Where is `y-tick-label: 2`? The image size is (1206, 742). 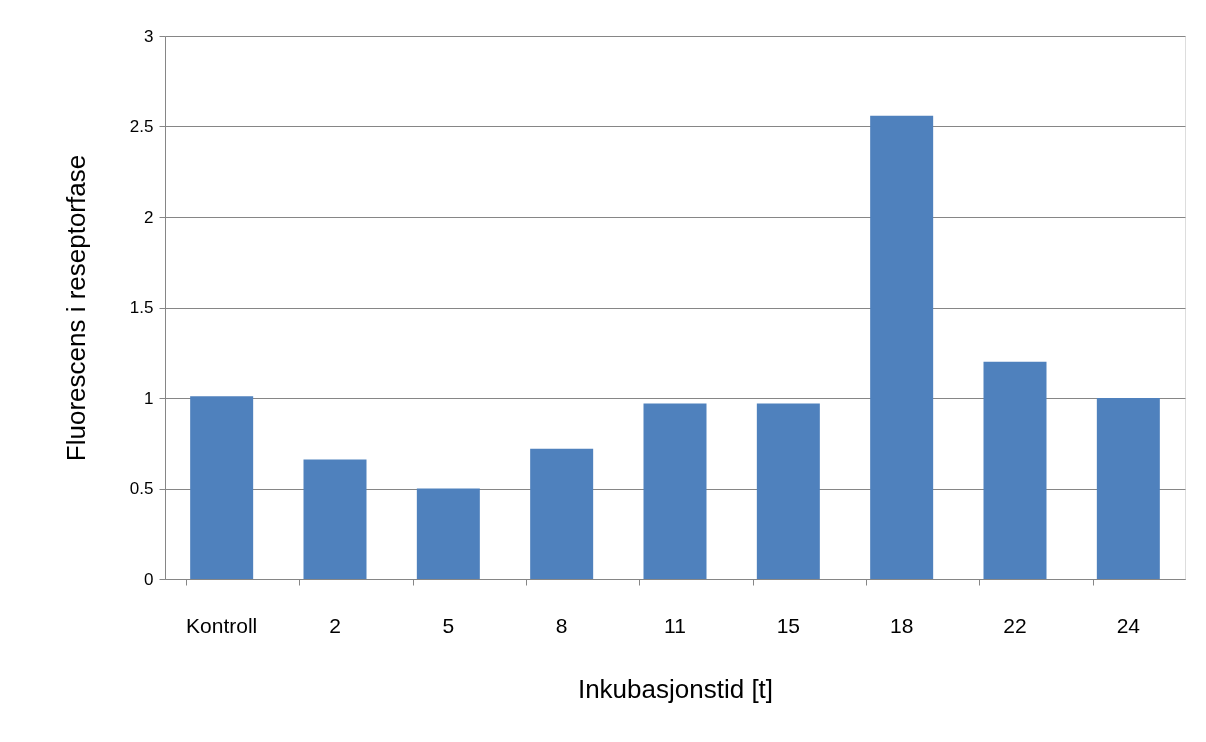
y-tick-label: 2 is located at coordinates (149, 217).